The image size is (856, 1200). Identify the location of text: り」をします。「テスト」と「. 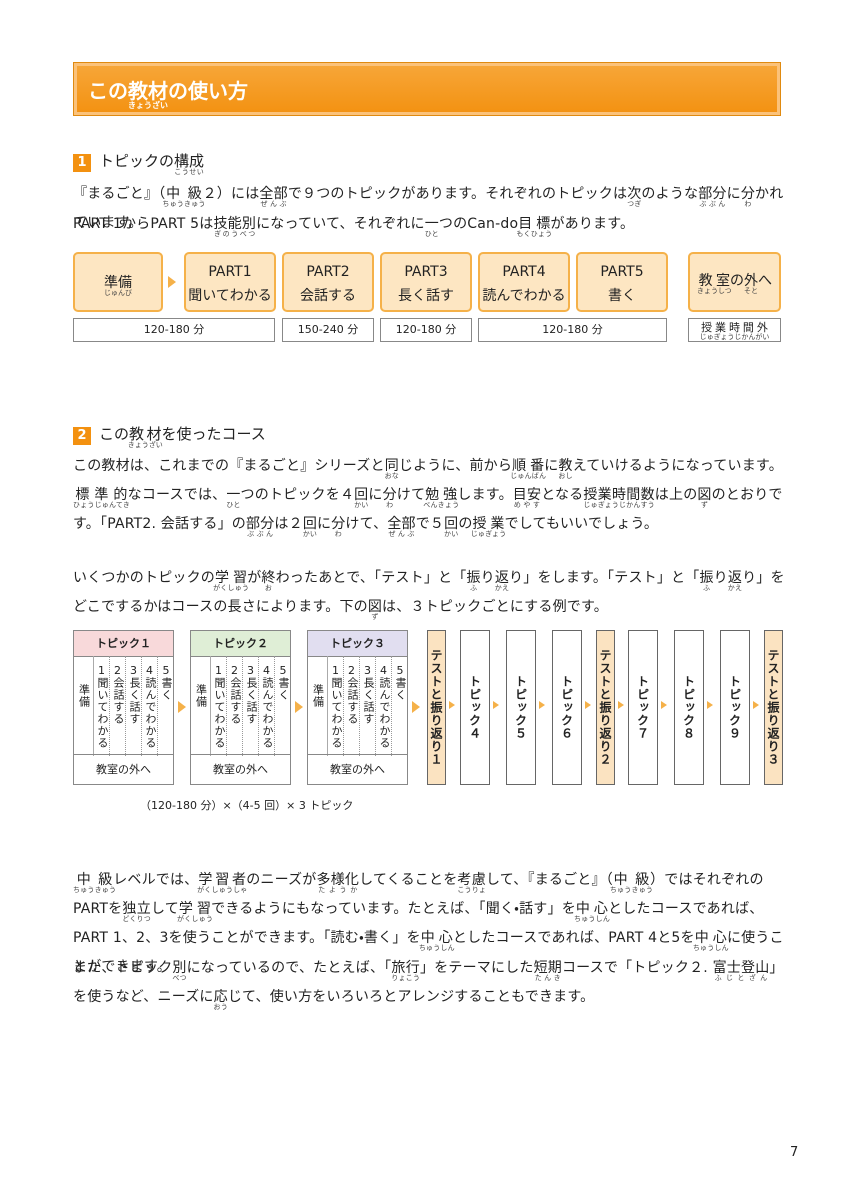
(604, 578).